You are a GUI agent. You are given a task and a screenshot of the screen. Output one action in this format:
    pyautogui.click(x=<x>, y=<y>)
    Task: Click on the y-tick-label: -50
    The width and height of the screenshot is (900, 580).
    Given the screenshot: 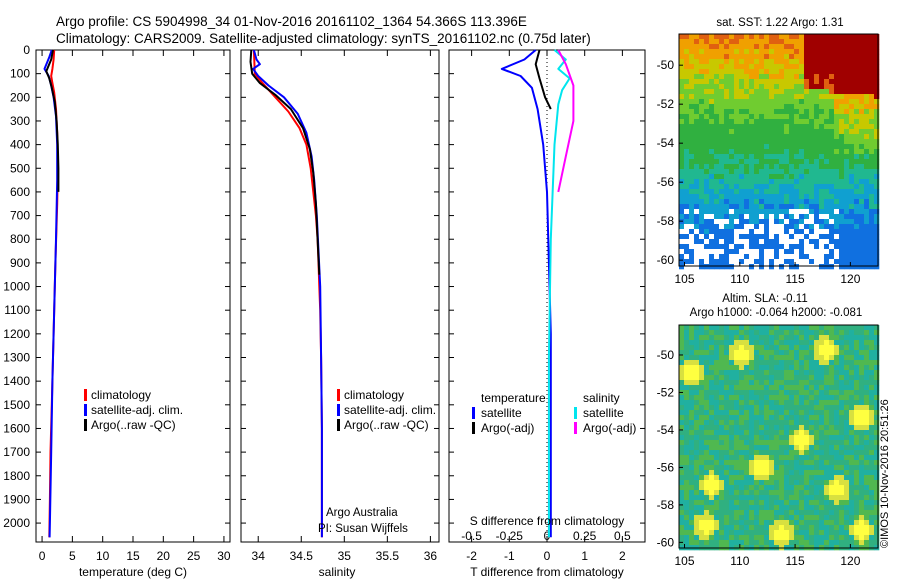 What is the action you would take?
    pyautogui.click(x=666, y=355)
    